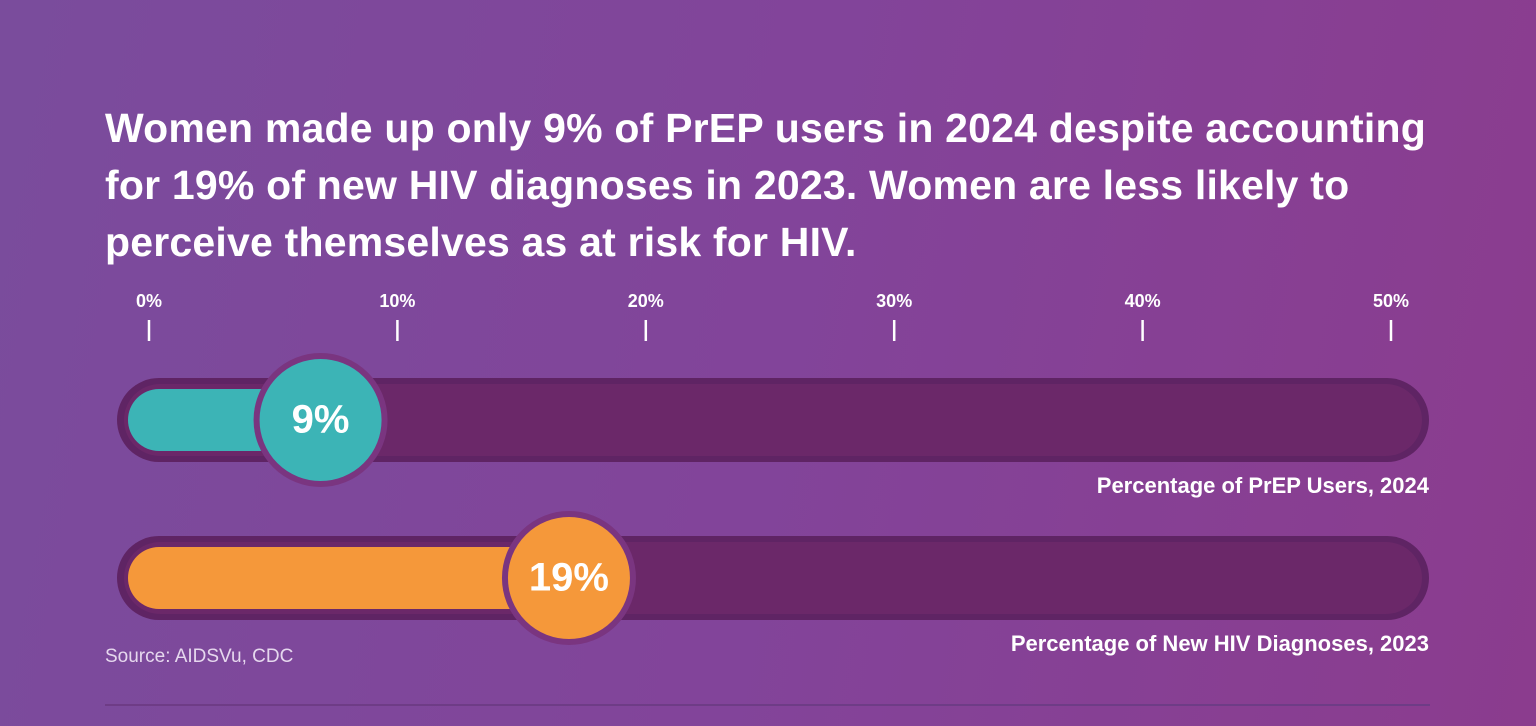 Image resolution: width=1536 pixels, height=726 pixels. I want to click on value-label: 9%, so click(321, 420).